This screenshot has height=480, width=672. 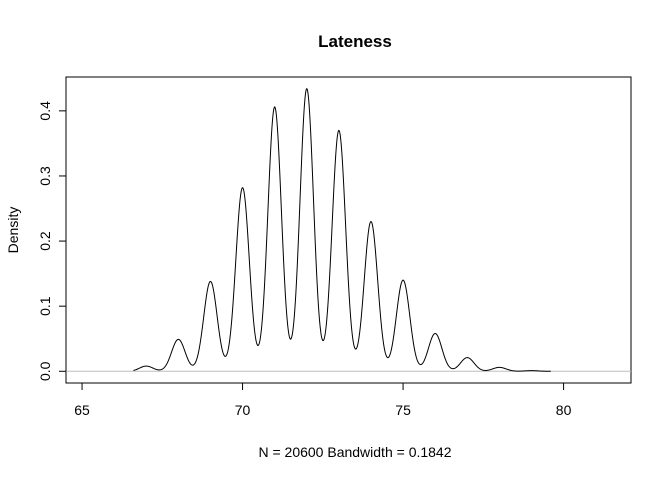 I want to click on x-tick-label: 80, so click(x=564, y=410).